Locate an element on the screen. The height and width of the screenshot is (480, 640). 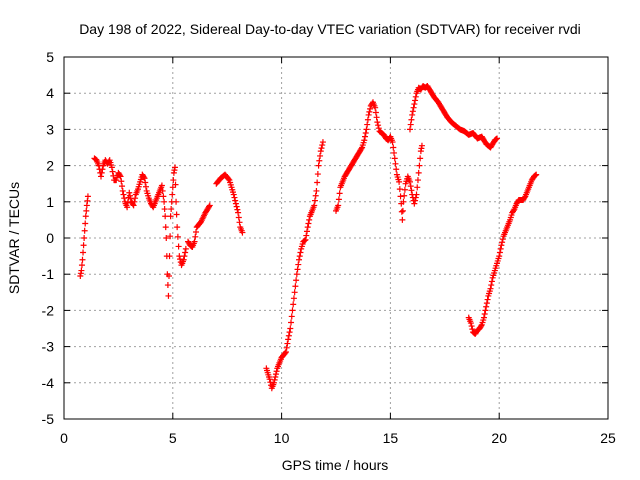
x-tick-label: 25 is located at coordinates (608, 438).